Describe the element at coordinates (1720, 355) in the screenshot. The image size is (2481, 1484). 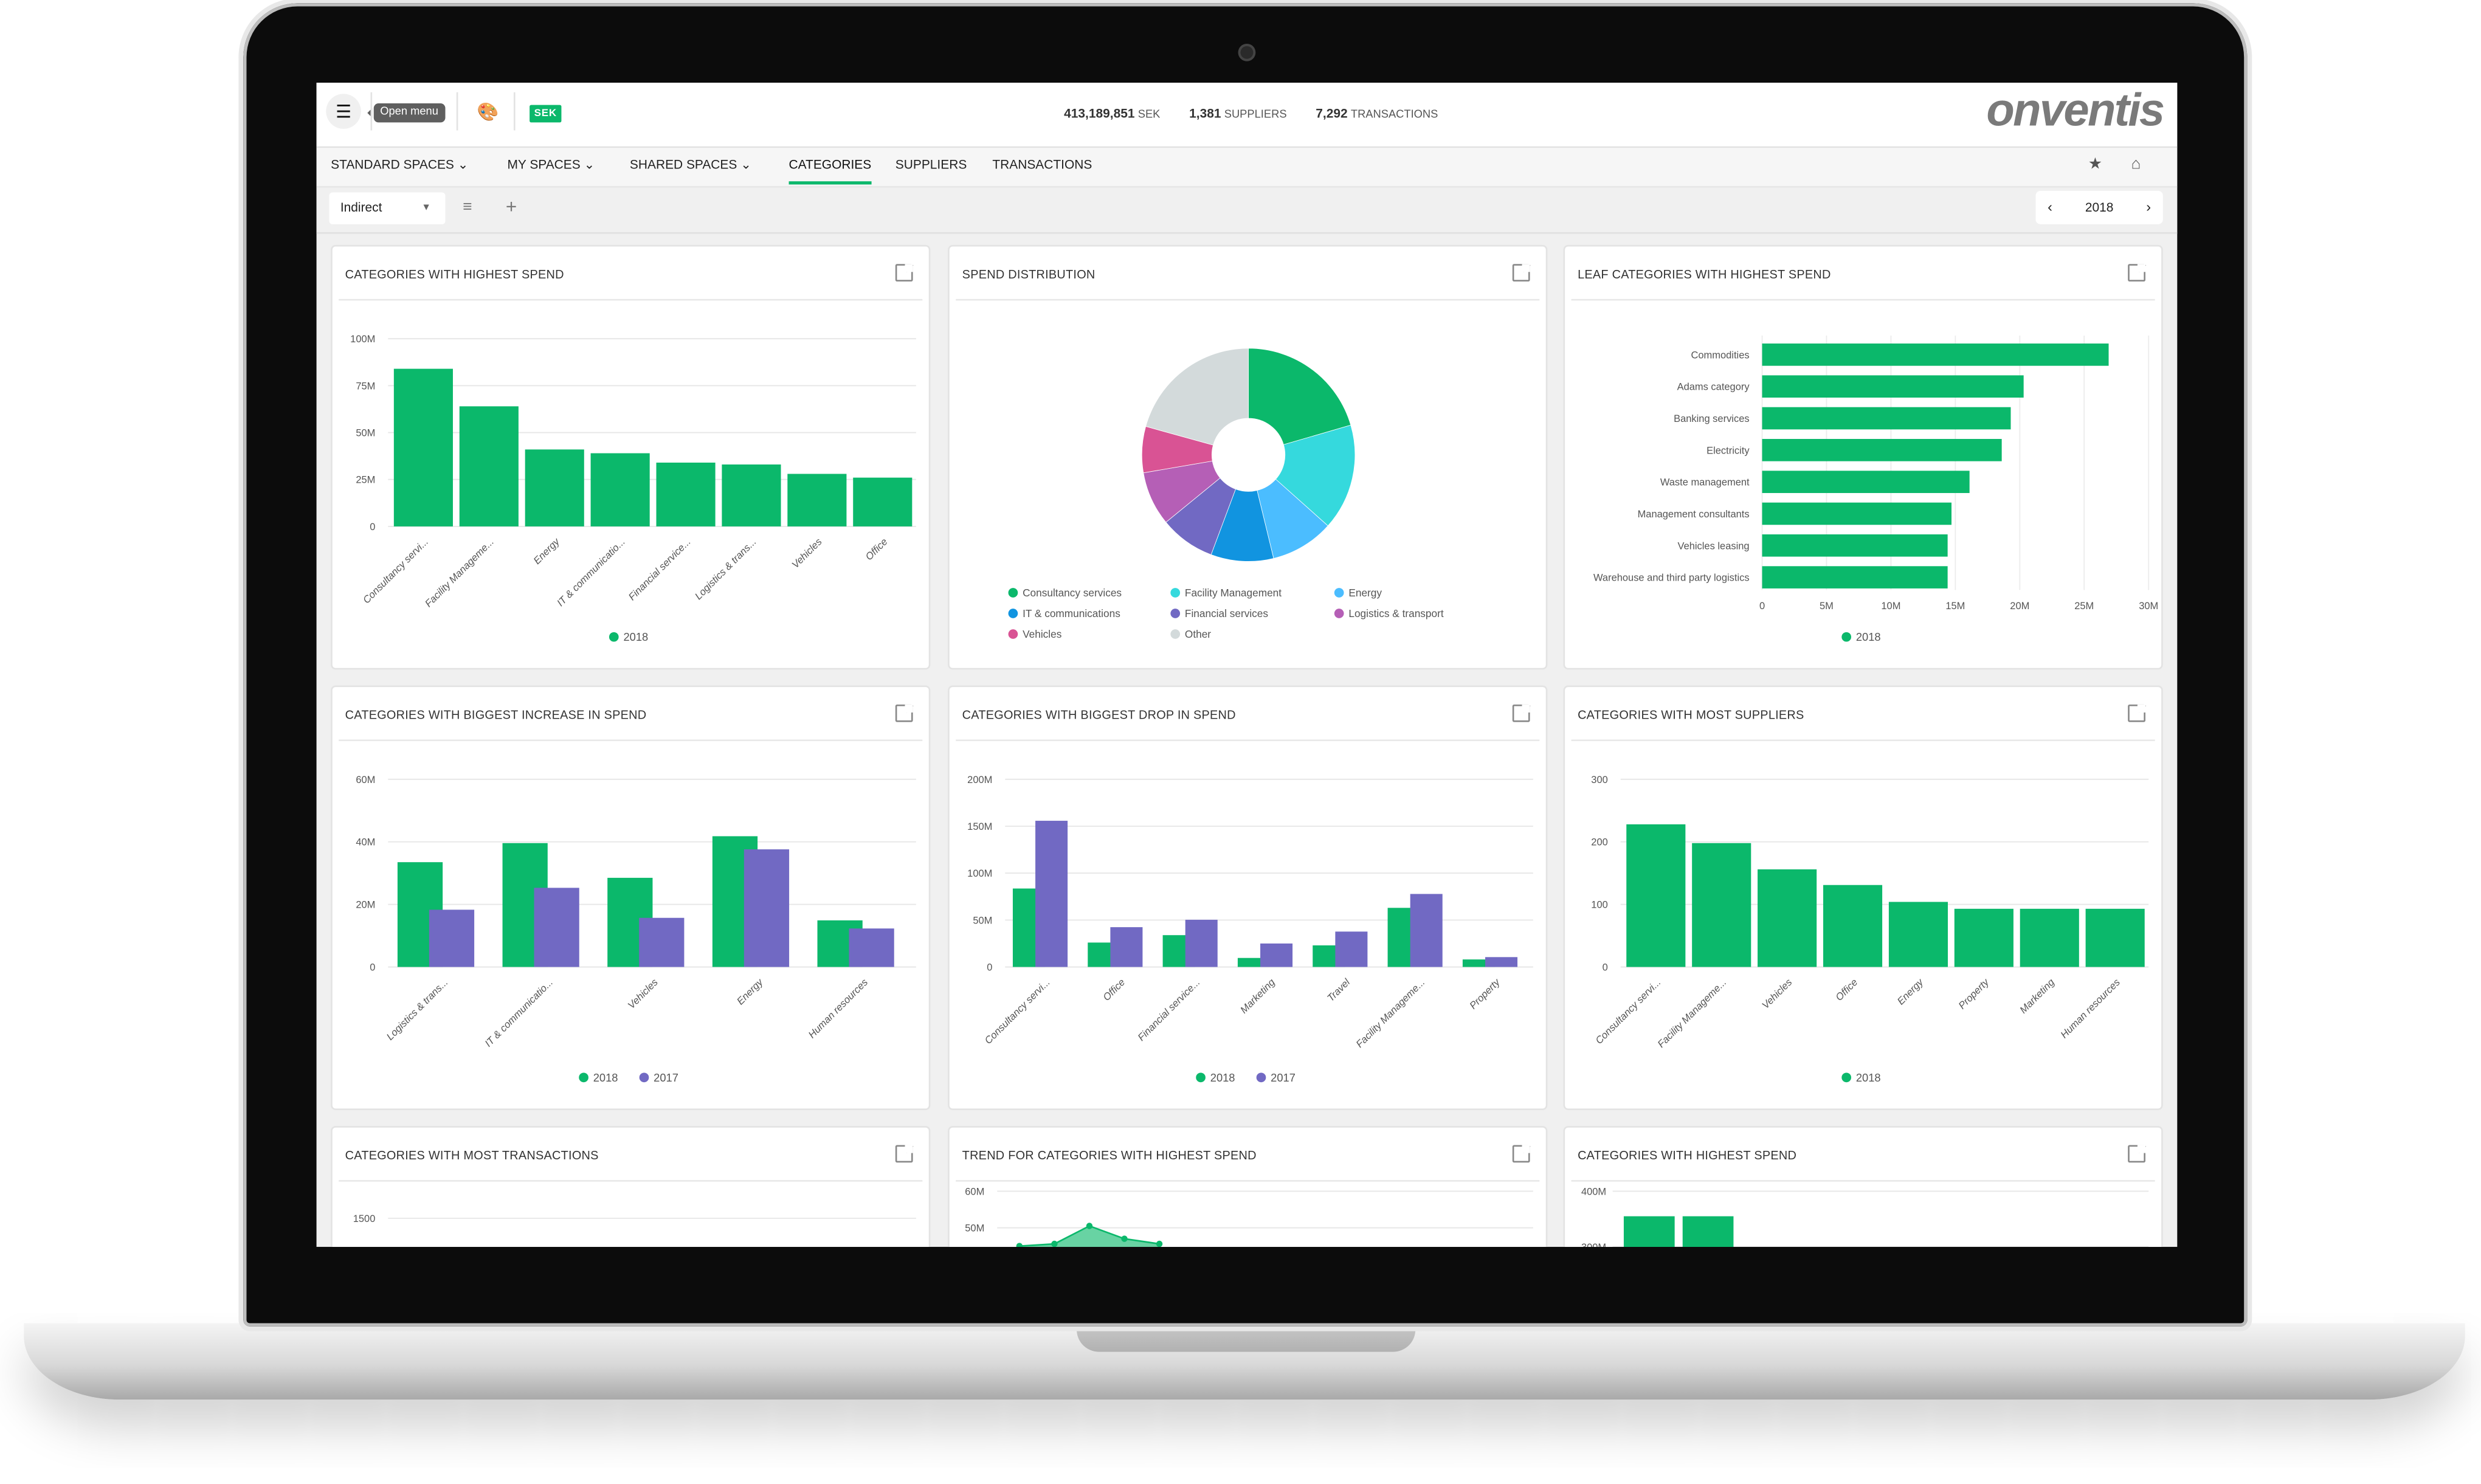
I see `y-tick-label: Commodities` at that location.